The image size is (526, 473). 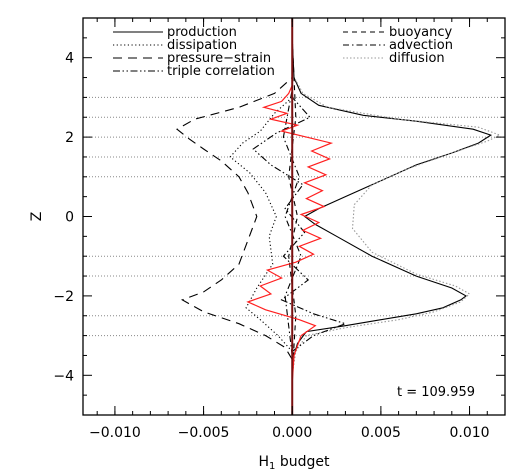 I want to click on x-tick-label: 0.010, so click(x=469, y=433).